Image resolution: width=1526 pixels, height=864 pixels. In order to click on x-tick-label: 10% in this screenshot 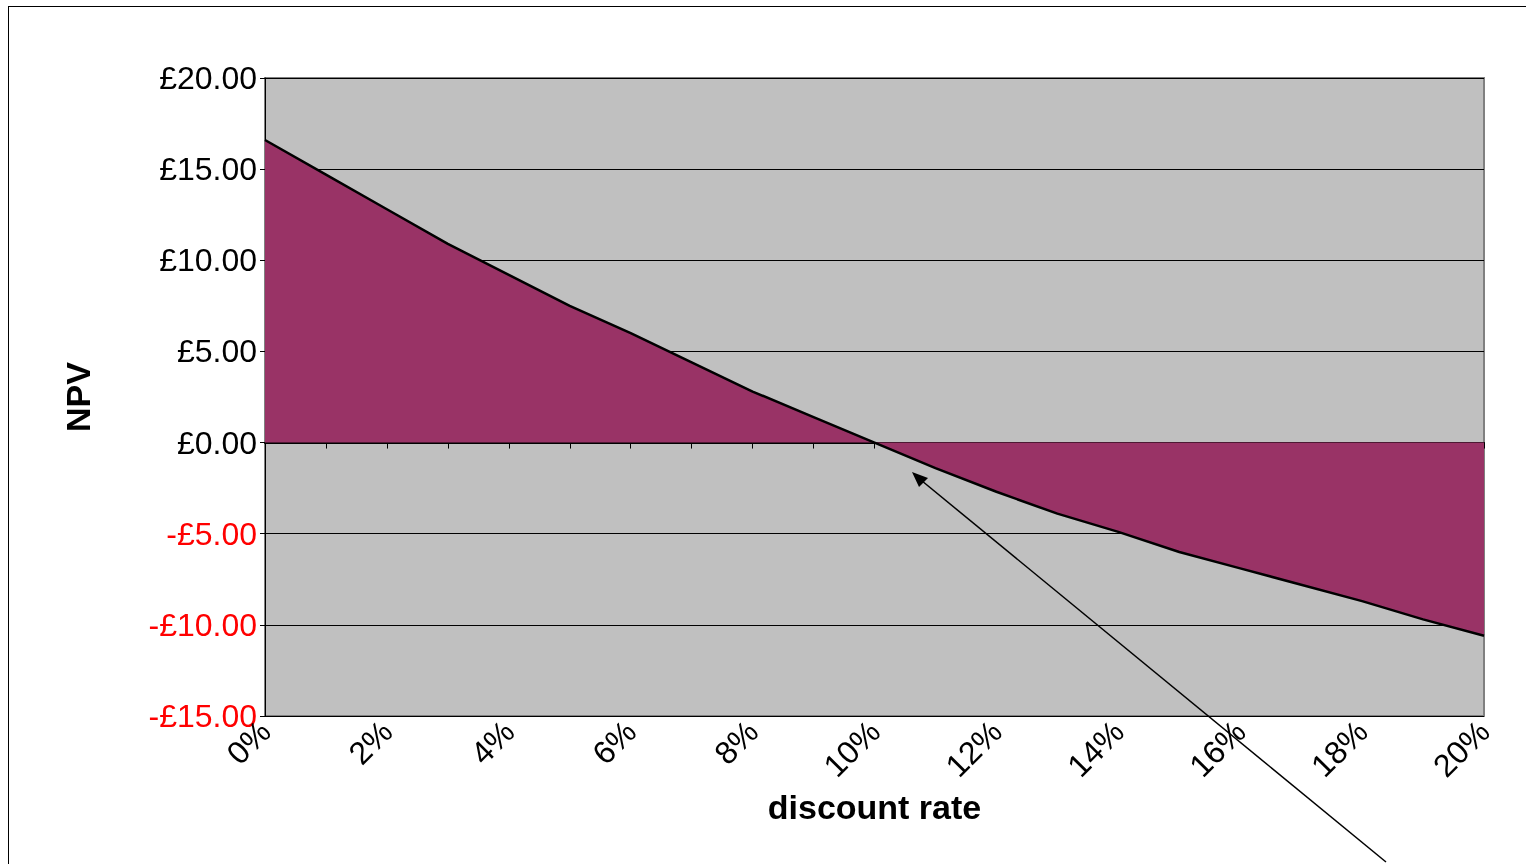, I will do `click(852, 748)`.